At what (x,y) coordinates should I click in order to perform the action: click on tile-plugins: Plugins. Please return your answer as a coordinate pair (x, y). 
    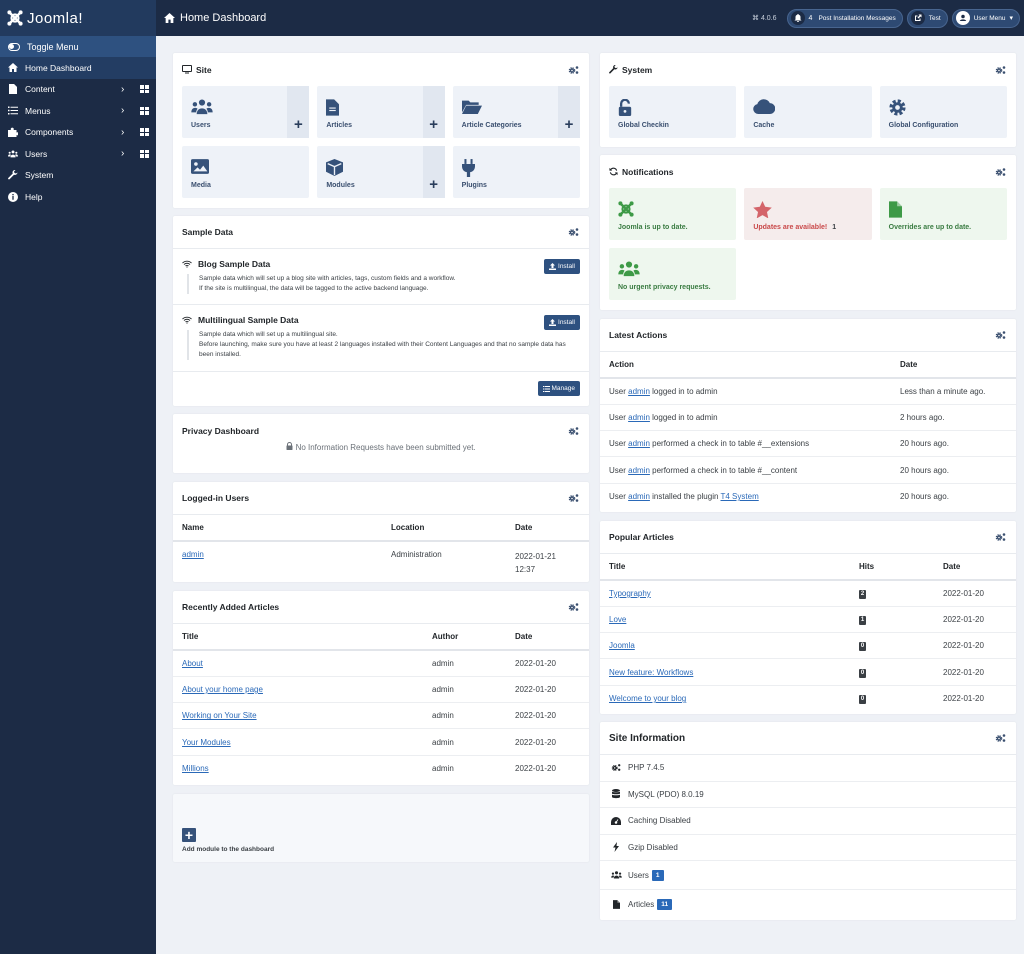
    Looking at the image, I should click on (516, 172).